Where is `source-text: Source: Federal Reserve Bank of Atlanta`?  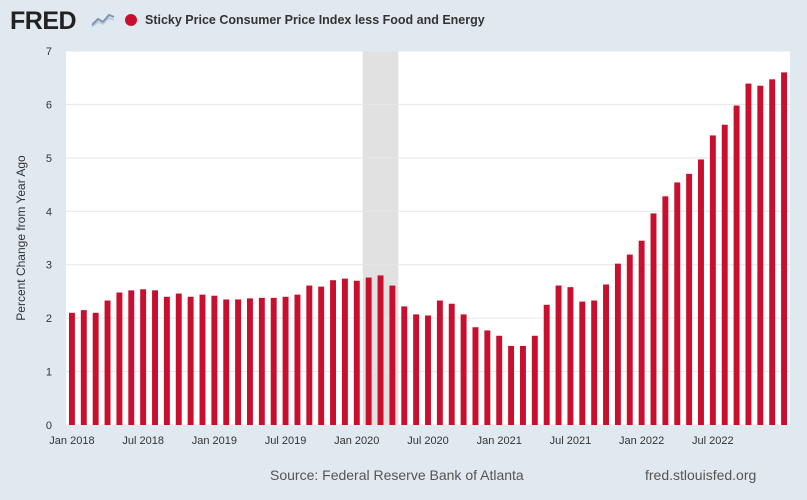 source-text: Source: Federal Reserve Bank of Atlanta is located at coordinates (397, 475).